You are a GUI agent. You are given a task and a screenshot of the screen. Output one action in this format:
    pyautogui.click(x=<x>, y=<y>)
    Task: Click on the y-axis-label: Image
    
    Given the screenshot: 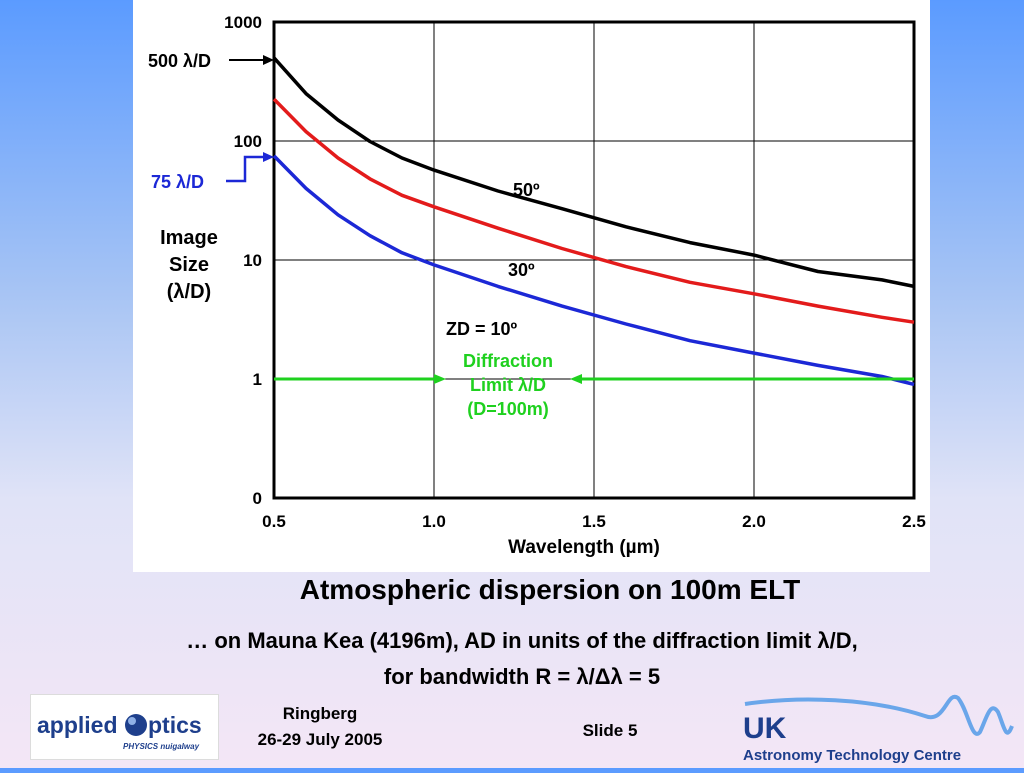 What is the action you would take?
    pyautogui.click(x=189, y=238)
    